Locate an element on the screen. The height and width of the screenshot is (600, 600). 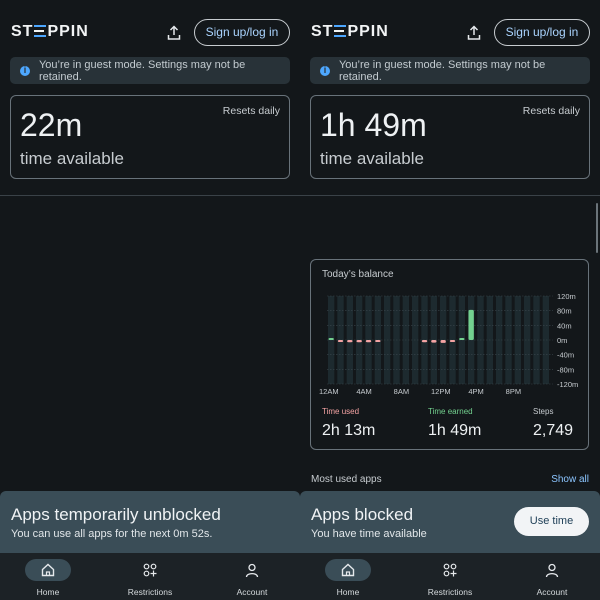
y-tick-label: -120m is located at coordinates (567, 384).